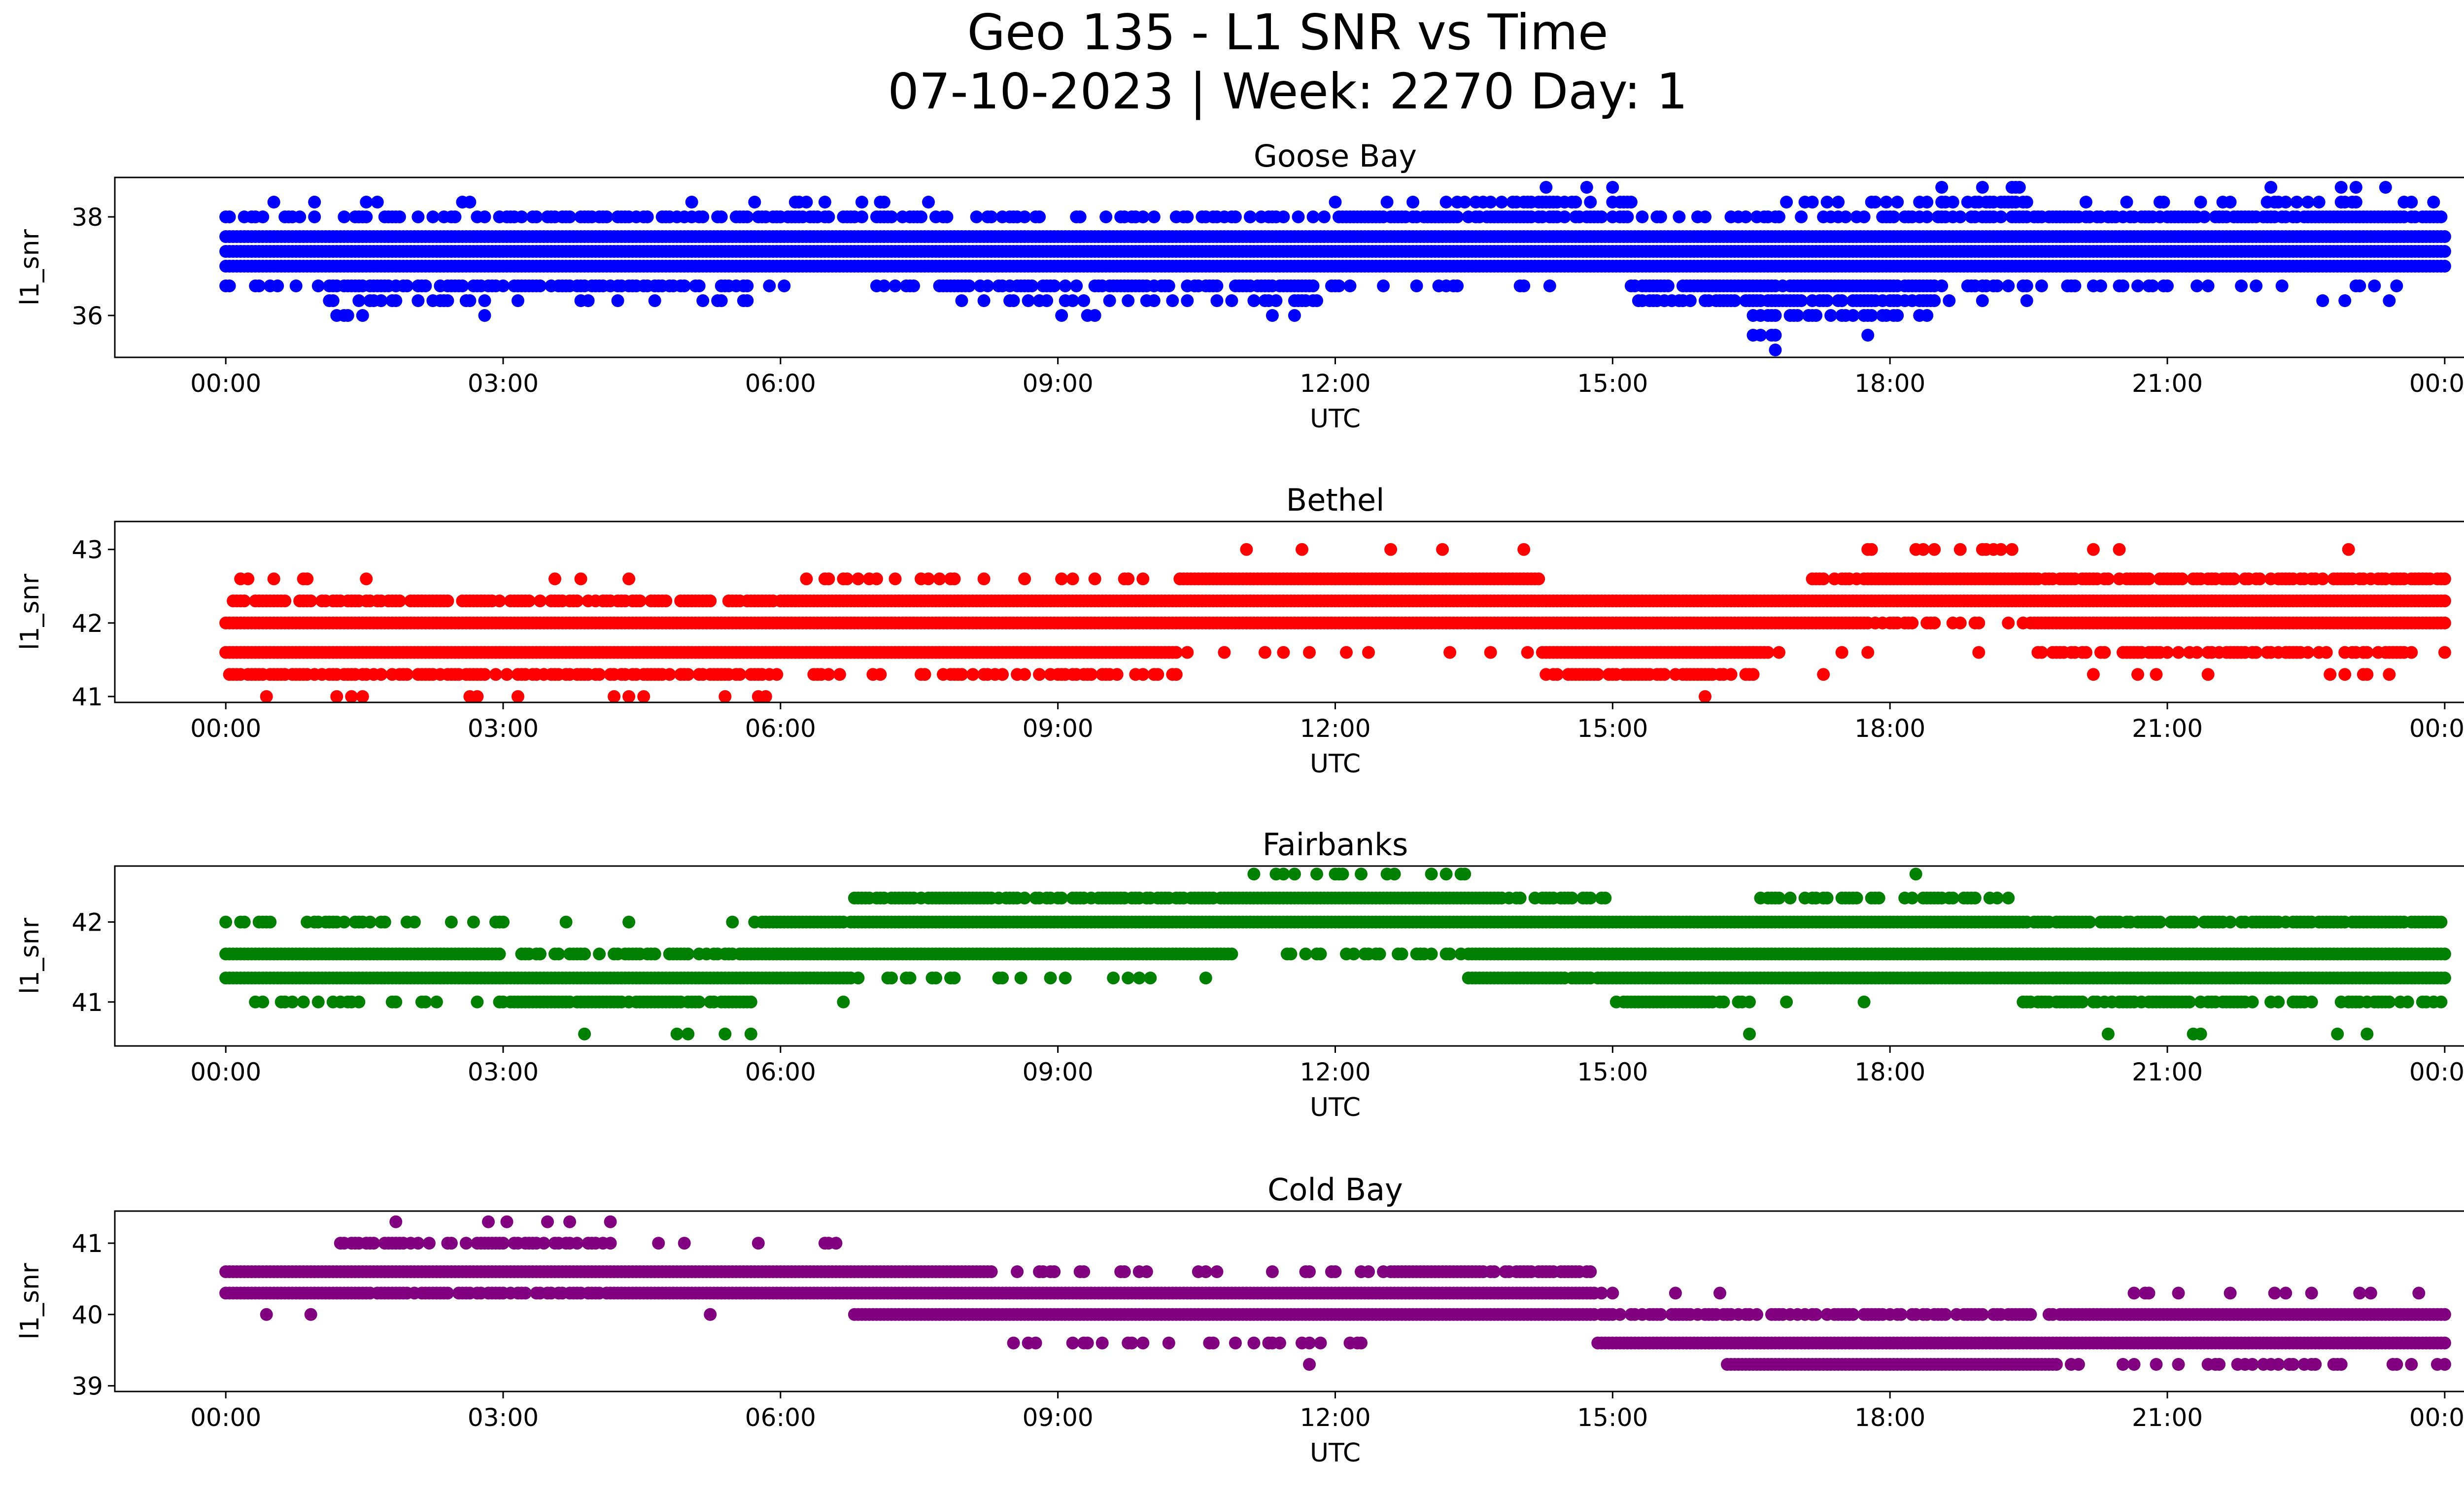  I want to click on y-tick-label: 42, so click(87, 623).